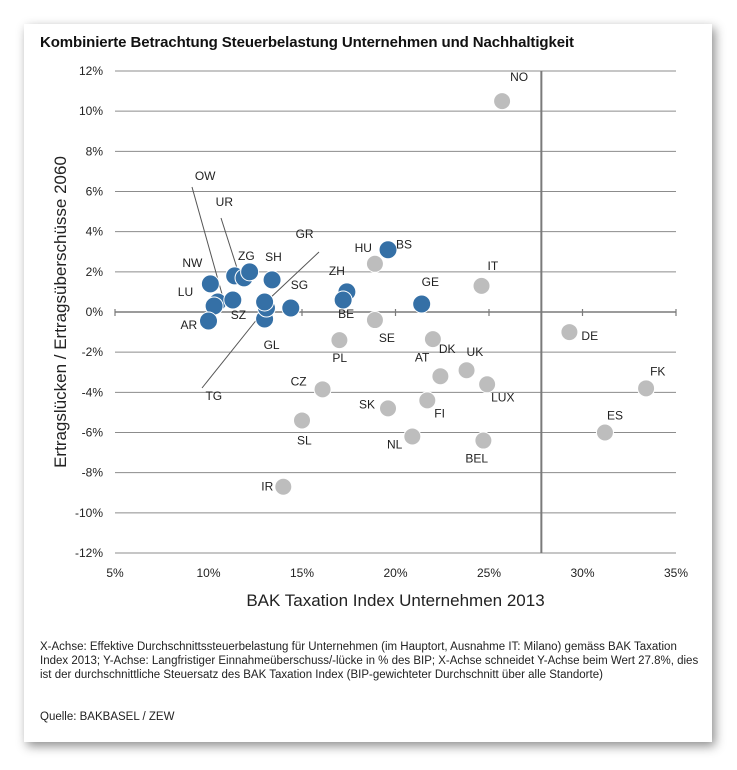  I want to click on x-tick-label: 35%, so click(676, 573).